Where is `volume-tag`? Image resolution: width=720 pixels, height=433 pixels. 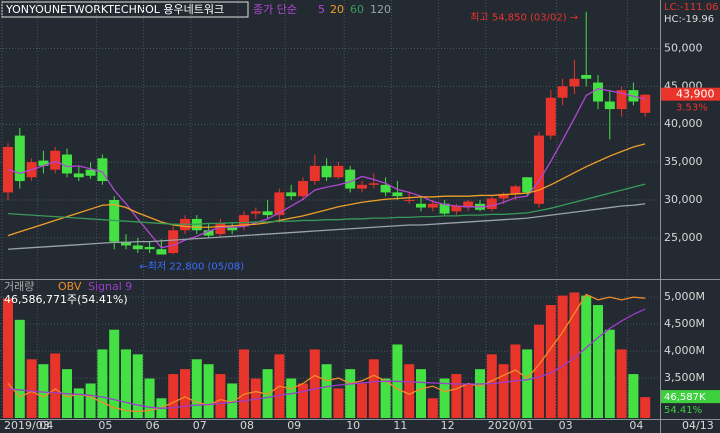 volume-tag is located at coordinates (690, 397).